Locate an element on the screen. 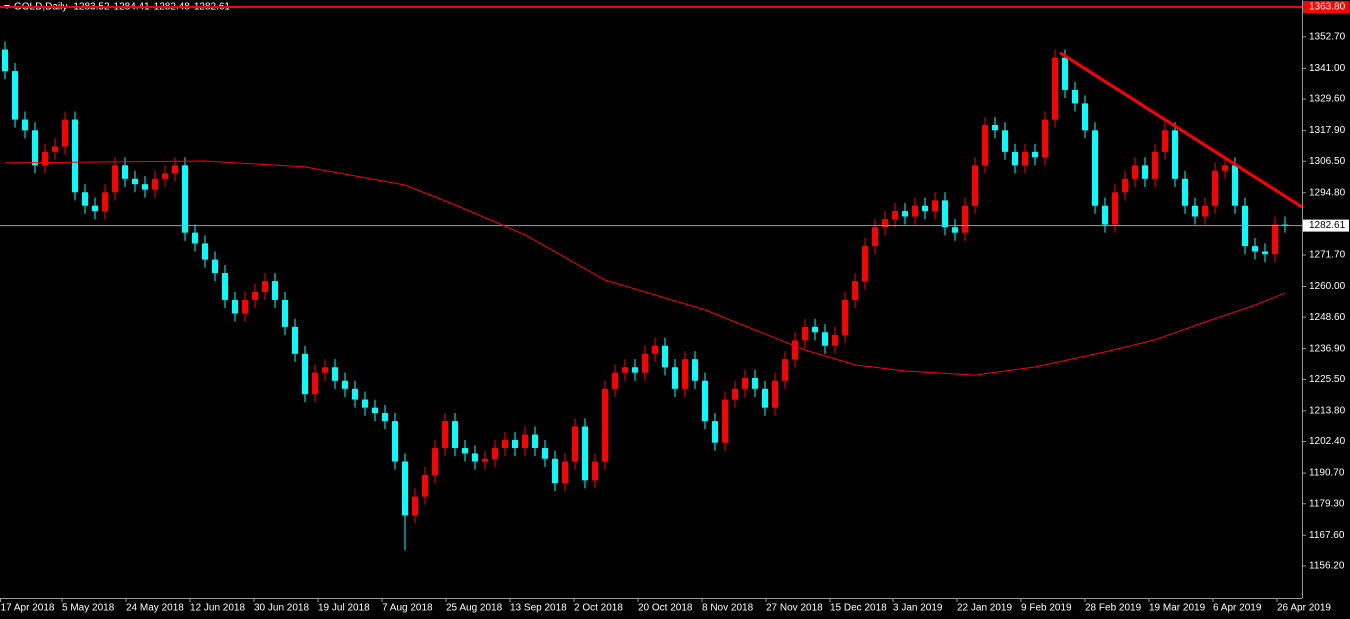  y-tick-label: 1202.40 is located at coordinates (1327, 441).